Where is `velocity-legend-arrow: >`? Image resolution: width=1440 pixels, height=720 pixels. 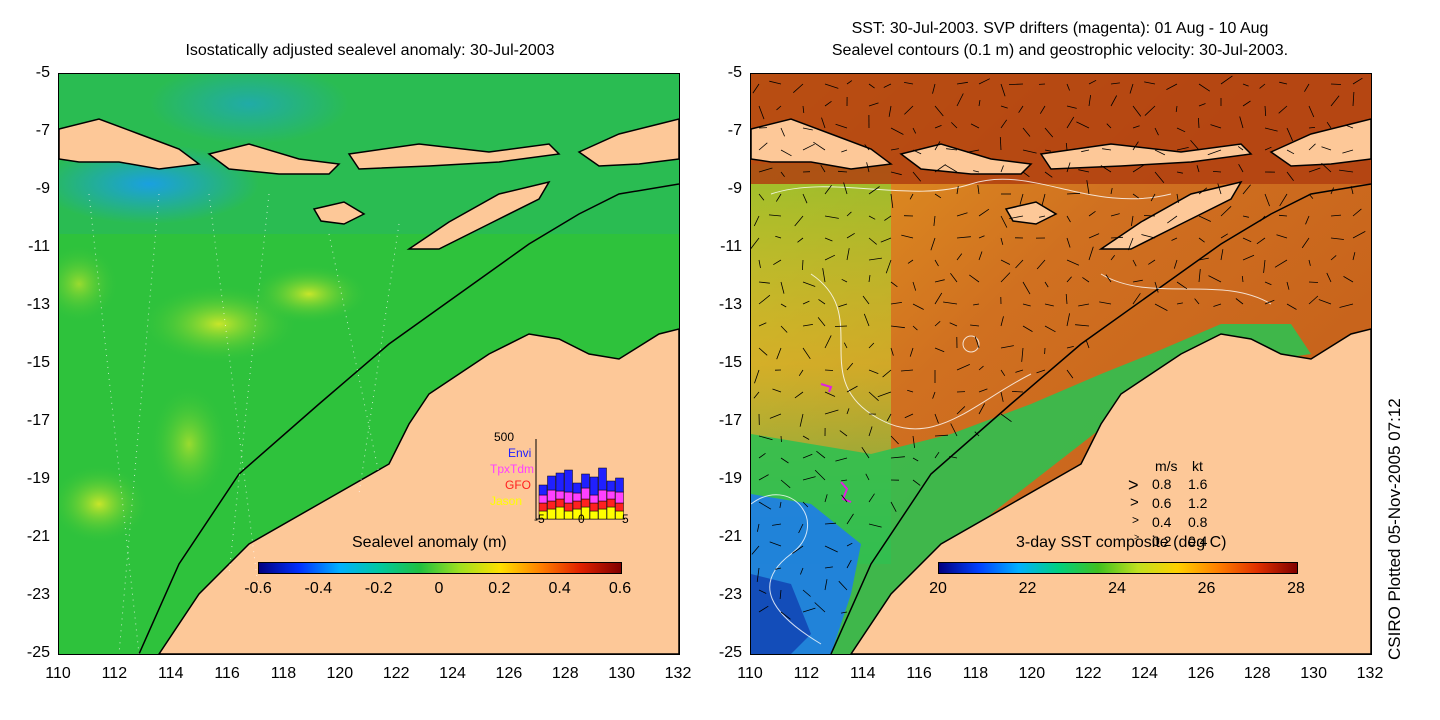
velocity-legend-arrow: > is located at coordinates (1137, 537).